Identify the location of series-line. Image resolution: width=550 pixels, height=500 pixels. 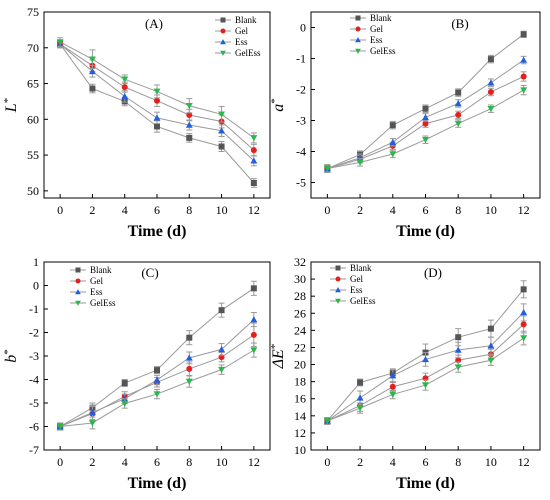
(425, 129).